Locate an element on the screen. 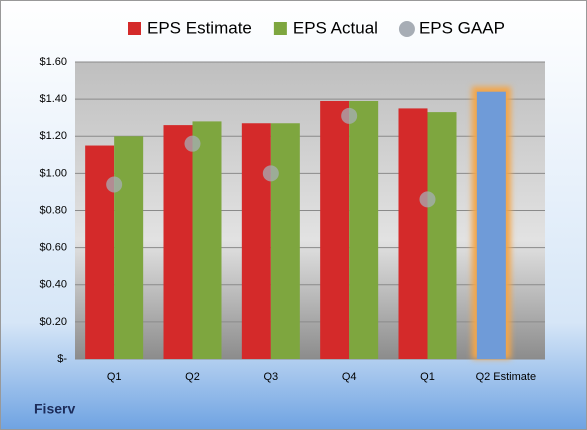 This screenshot has width=587, height=430. legend-label: EPS Estimate is located at coordinates (199, 27).